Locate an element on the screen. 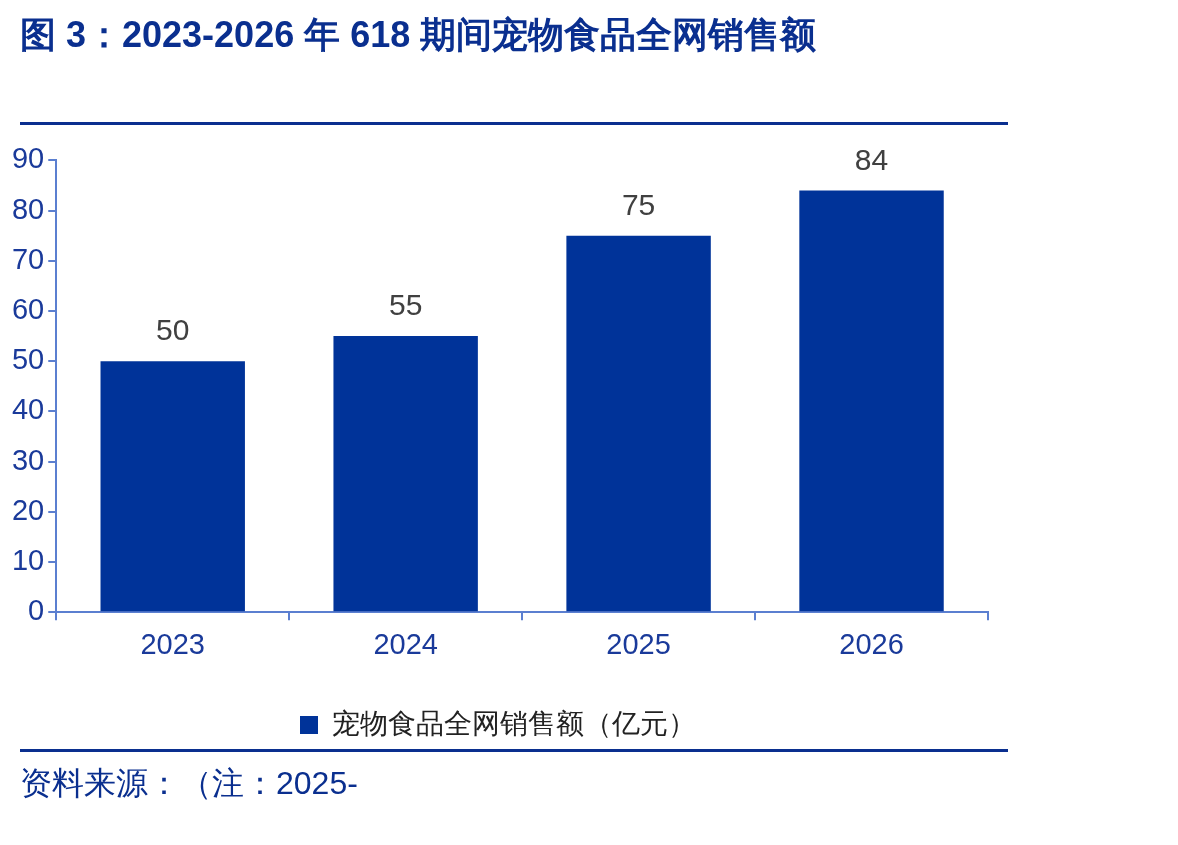  x-tick-label: 2024 is located at coordinates (405, 643).